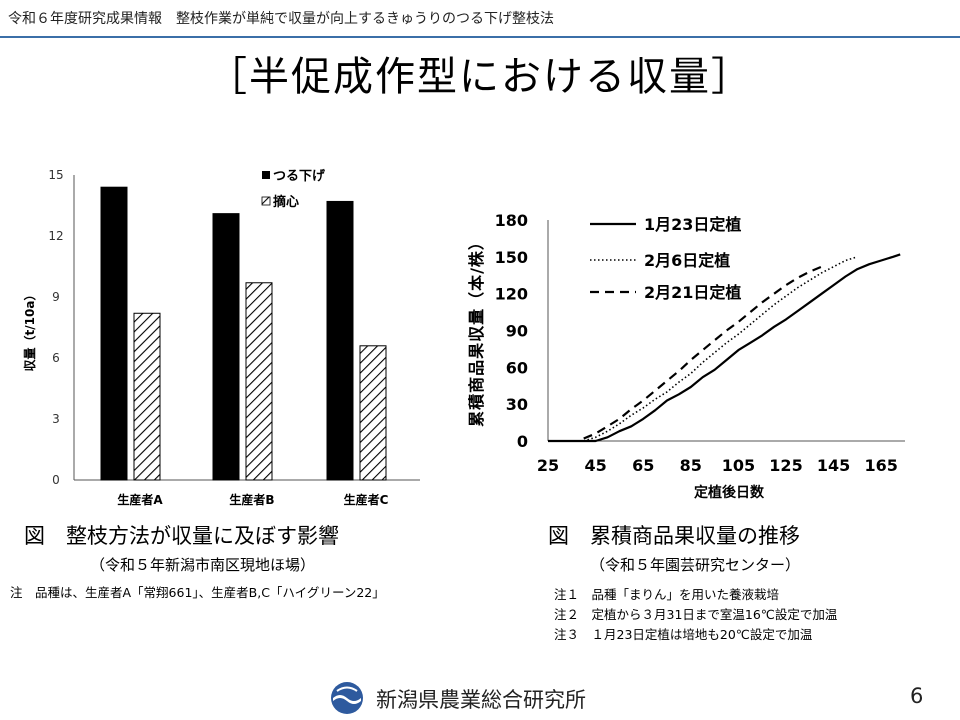 This screenshot has width=960, height=720. What do you see at coordinates (785, 465) in the screenshot?
I see `line-x-tick-label: 125` at bounding box center [785, 465].